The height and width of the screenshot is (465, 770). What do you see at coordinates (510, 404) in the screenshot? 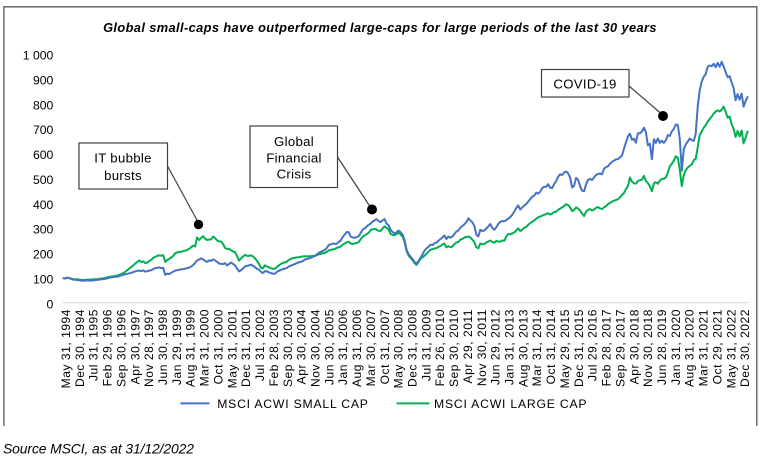
I see `svg-text: MSCI ACWI LARGE CAP` at bounding box center [510, 404].